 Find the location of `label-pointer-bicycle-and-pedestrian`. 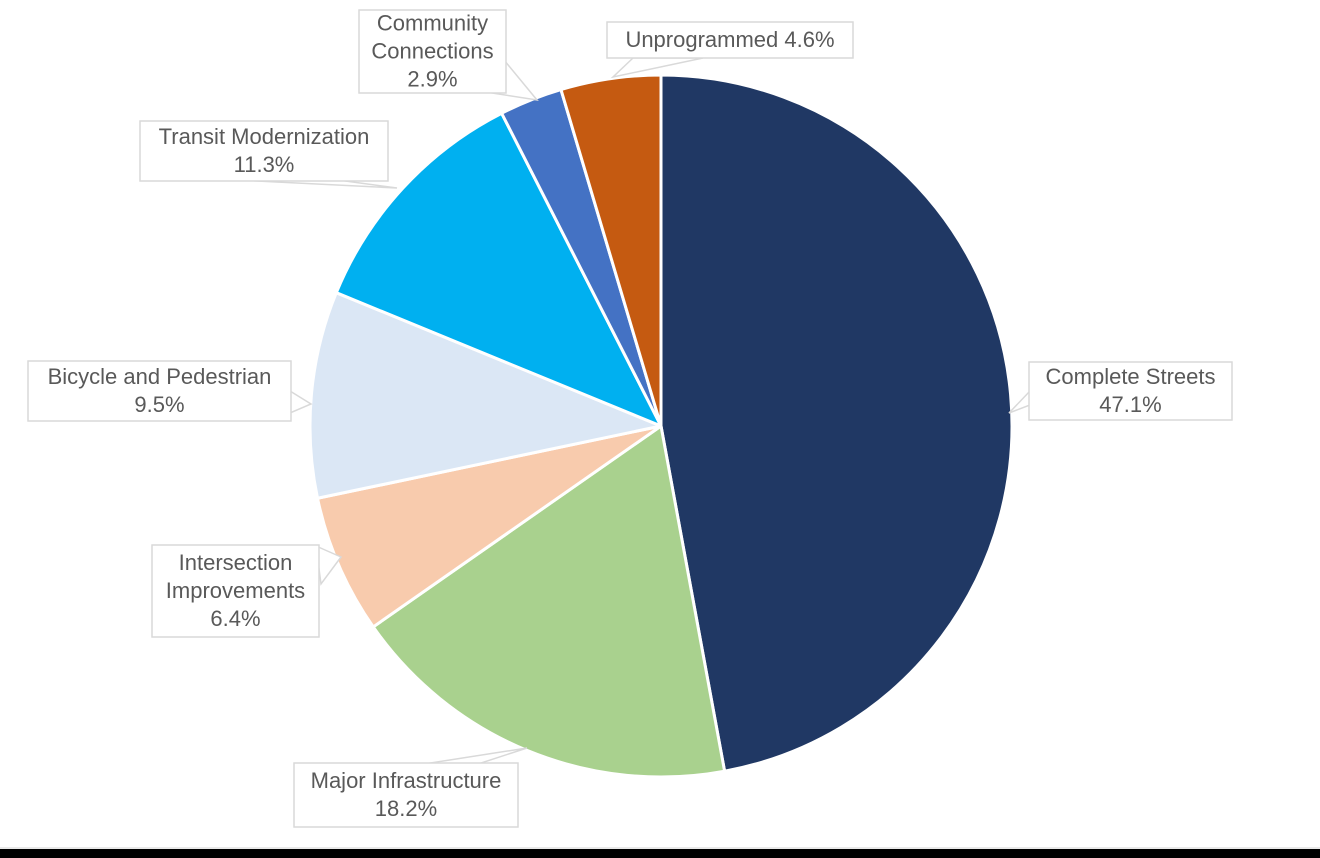

label-pointer-bicycle-and-pedestrian is located at coordinates (301, 402).